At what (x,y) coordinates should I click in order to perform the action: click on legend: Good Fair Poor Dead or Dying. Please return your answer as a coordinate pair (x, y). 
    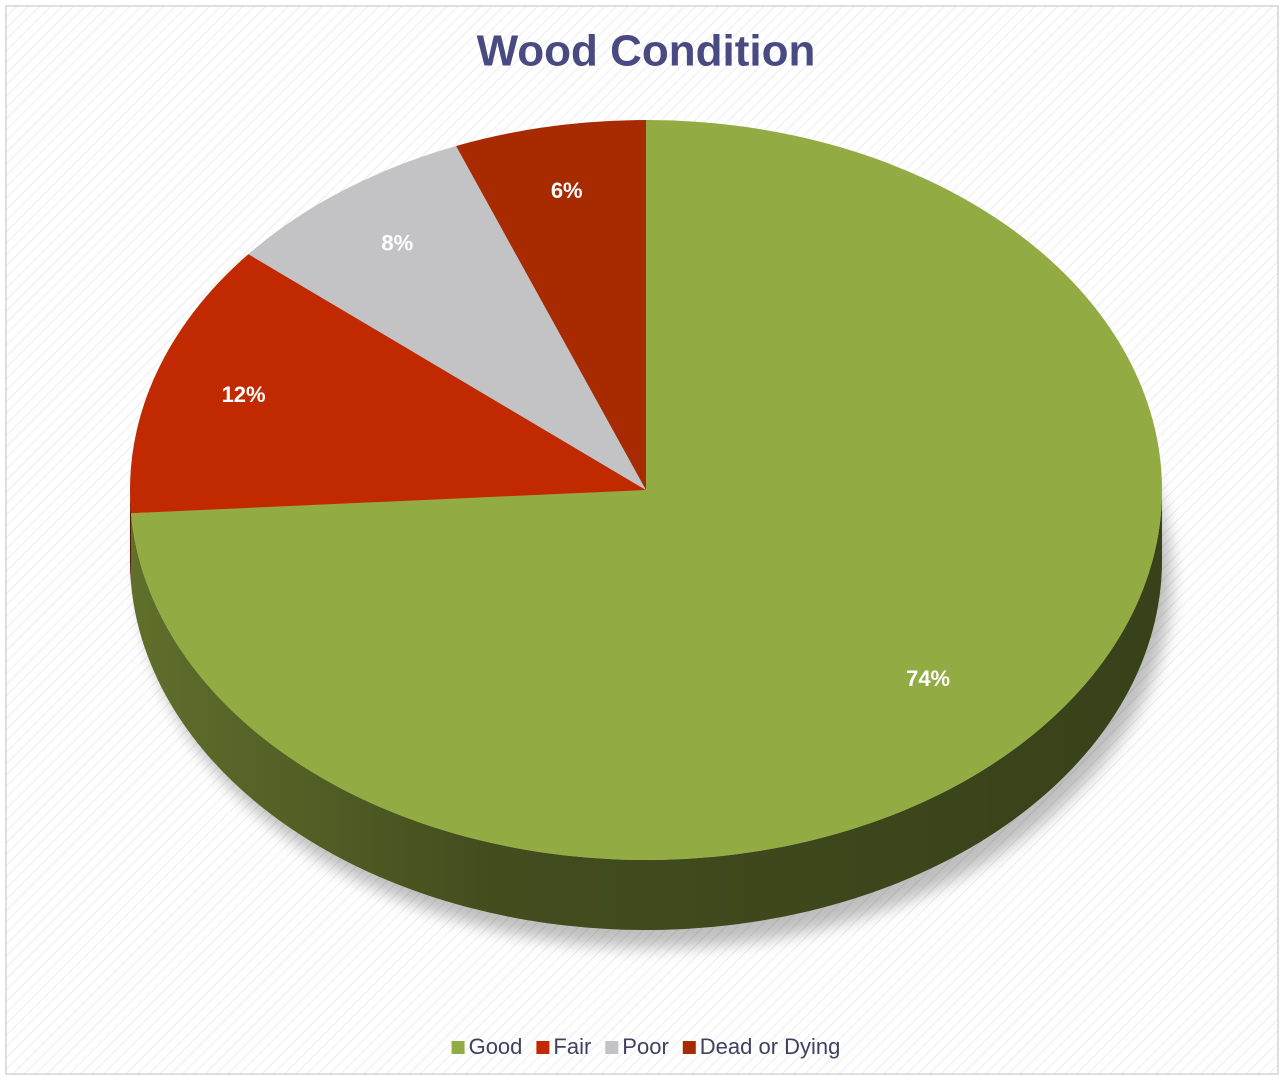
    Looking at the image, I should click on (646, 1046).